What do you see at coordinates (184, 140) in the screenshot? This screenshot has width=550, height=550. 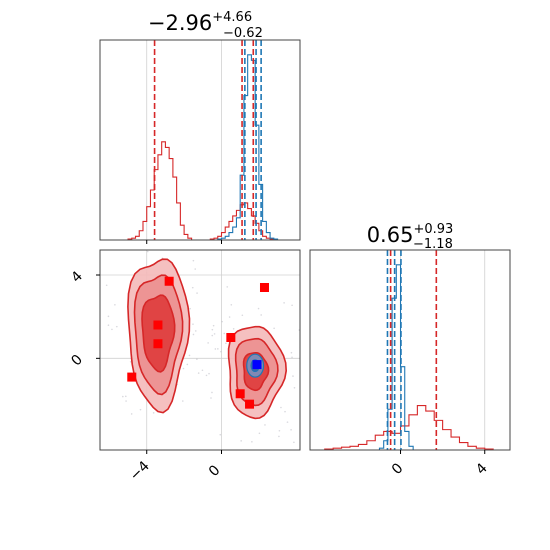 I see `top-grid` at bounding box center [184, 140].